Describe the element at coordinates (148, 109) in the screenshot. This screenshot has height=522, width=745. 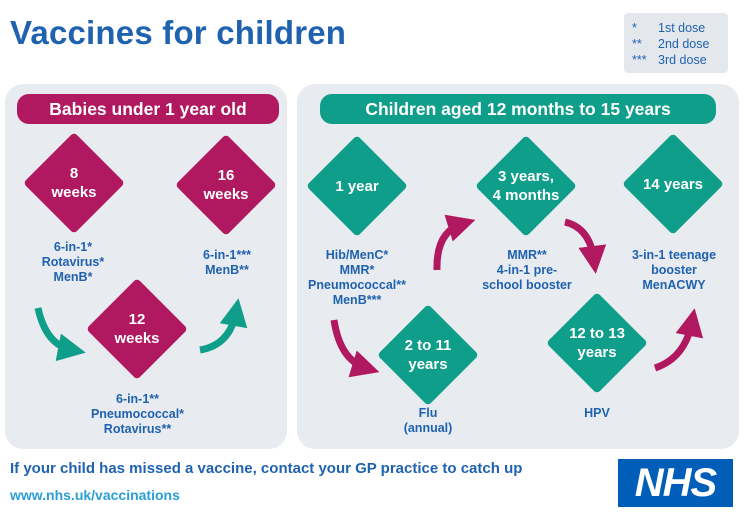
I see `babies-heading: Babies under 1 year old` at that location.